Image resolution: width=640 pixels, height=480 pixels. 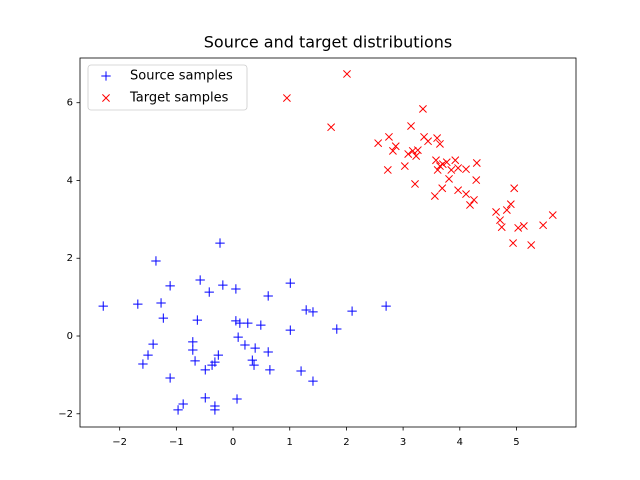 What do you see at coordinates (290, 442) in the screenshot?
I see `x-tick-label: 1` at bounding box center [290, 442].